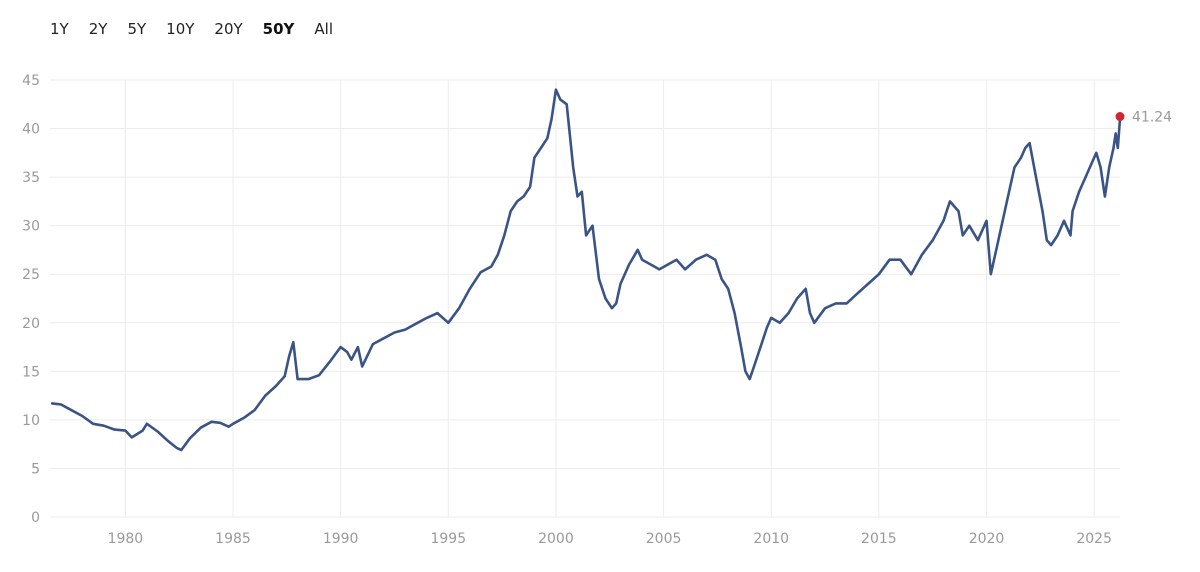  Describe the element at coordinates (610, 539) in the screenshot. I see `x-axis-tick-labels: 1980 1985 1990 1995 2000 2005 2010 2015 2020 2025` at that location.